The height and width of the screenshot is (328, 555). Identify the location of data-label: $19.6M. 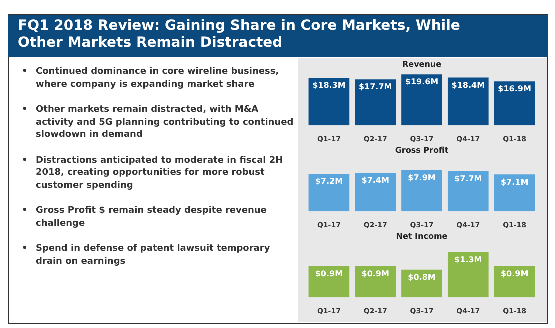
(422, 82).